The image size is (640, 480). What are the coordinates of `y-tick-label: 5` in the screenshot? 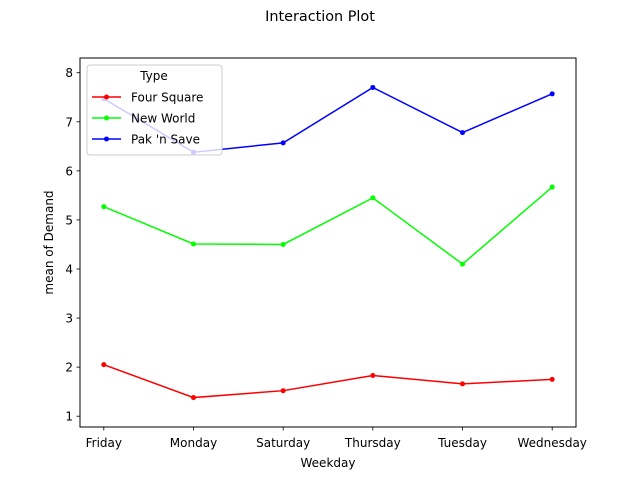 It's located at (69, 220).